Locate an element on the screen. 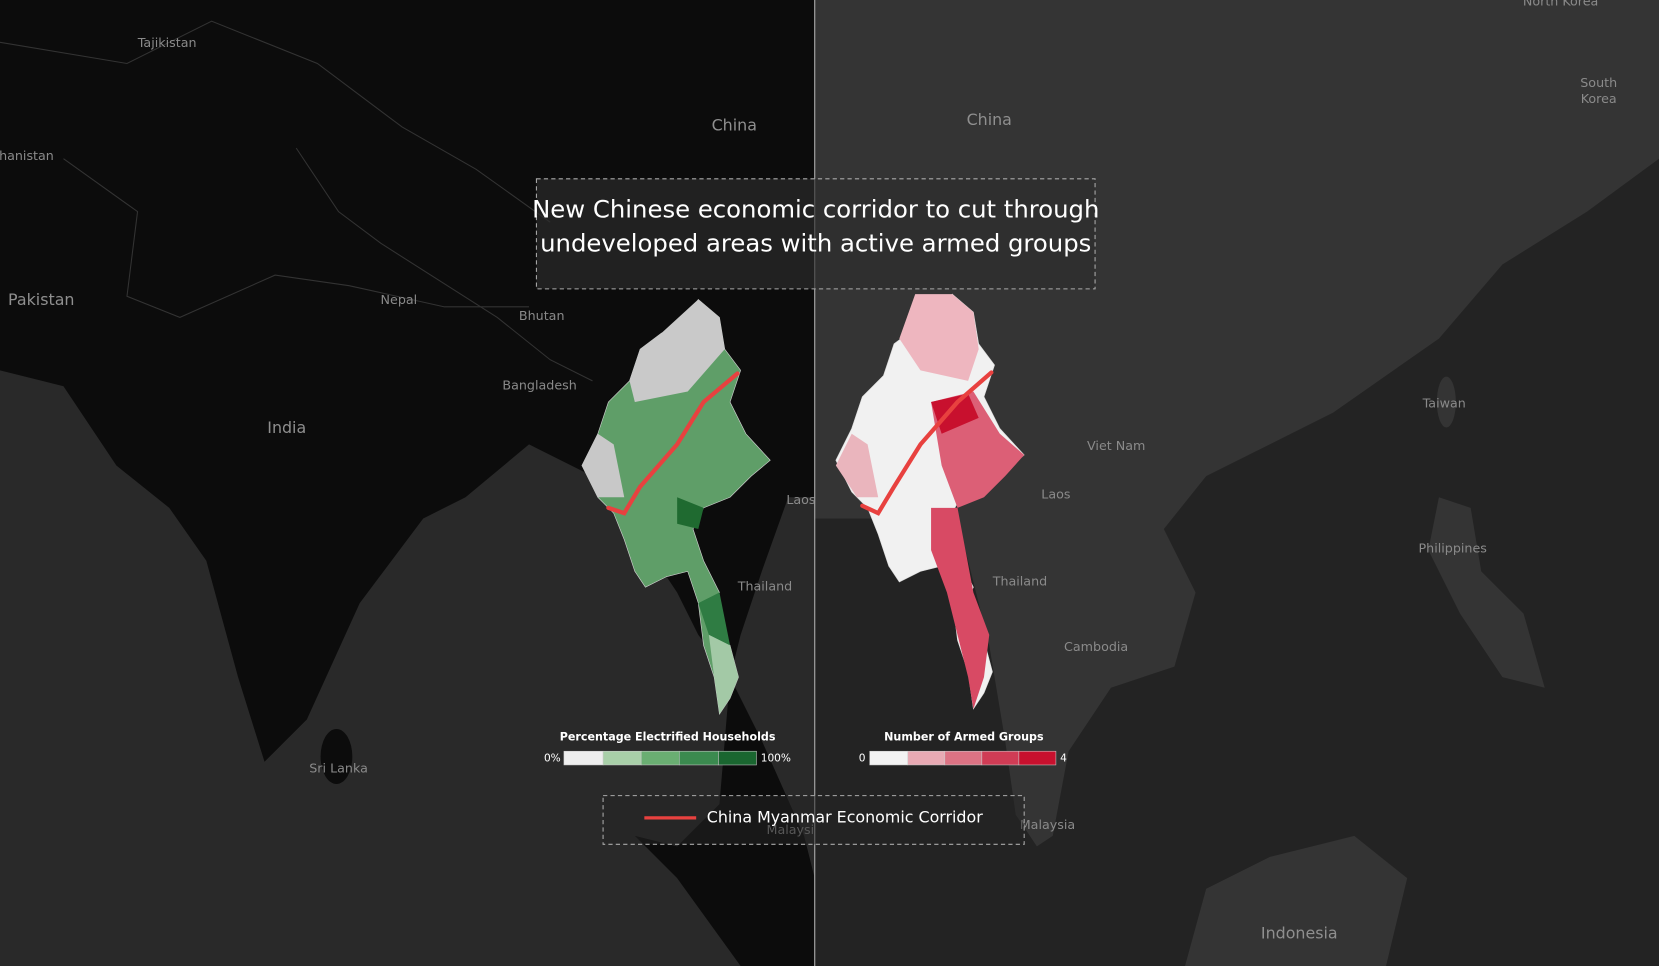 The image size is (1659, 966). legend-title: Percentage Electrified Households is located at coordinates (668, 736).